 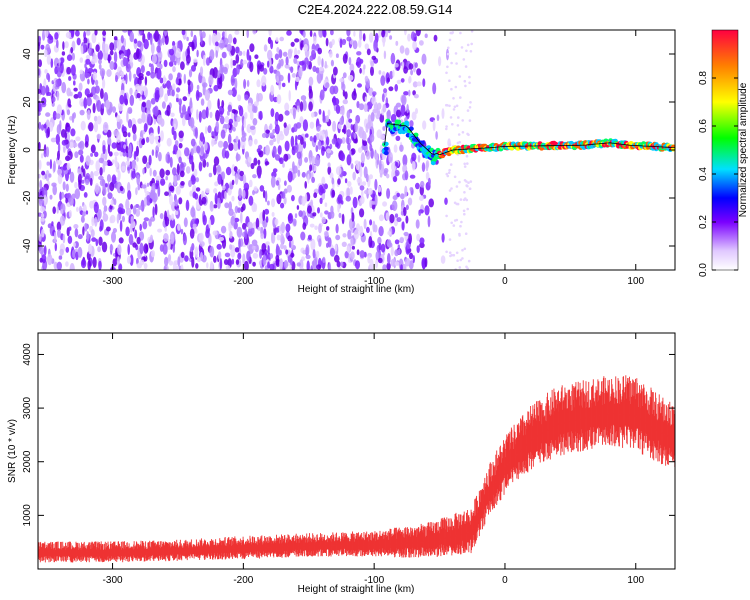 I want to click on colorbar-tick-label: 0.8, so click(x=703, y=78).